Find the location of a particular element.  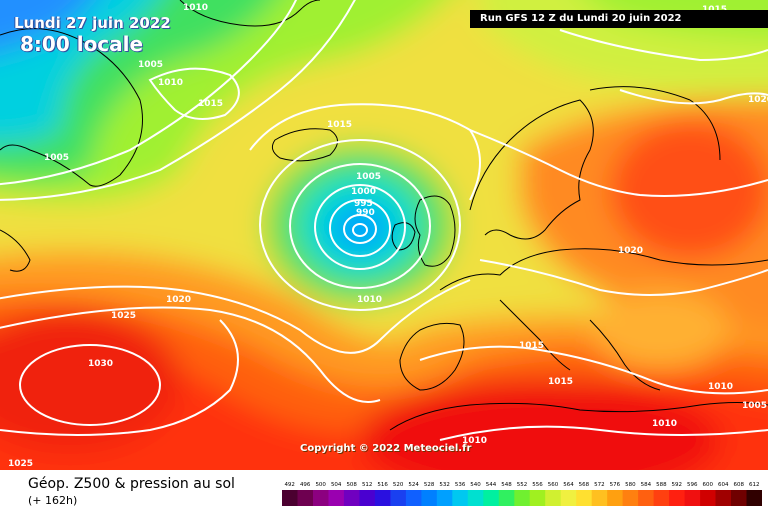

copyright: Copyright © 2022 Meteociel.fr is located at coordinates (386, 448).